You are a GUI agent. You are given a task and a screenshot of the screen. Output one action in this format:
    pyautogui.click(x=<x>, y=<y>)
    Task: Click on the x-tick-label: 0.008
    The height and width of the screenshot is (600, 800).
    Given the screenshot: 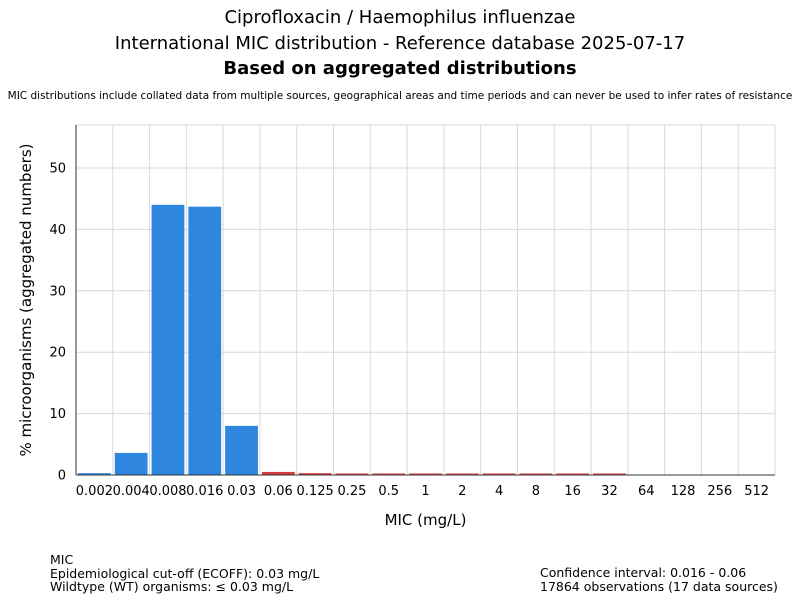 What is the action you would take?
    pyautogui.click(x=167, y=491)
    